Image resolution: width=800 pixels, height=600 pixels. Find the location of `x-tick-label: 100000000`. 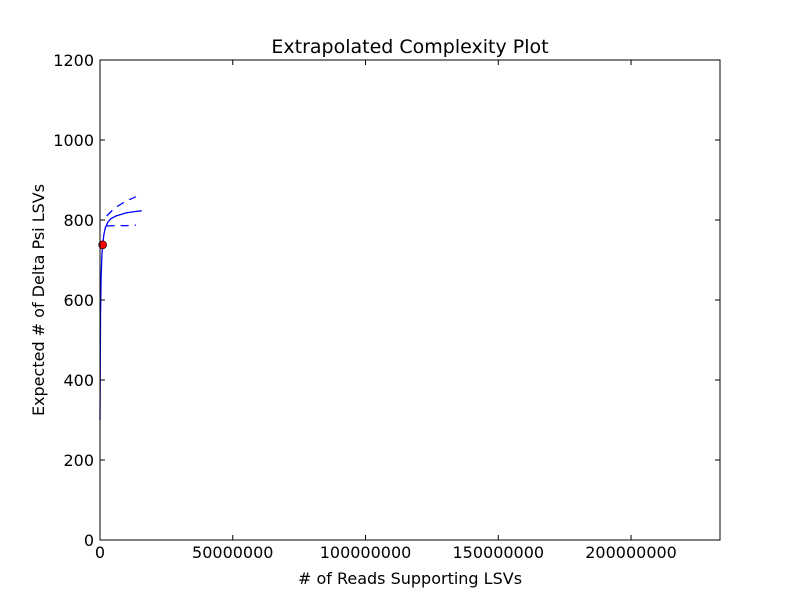

x-tick-label: 100000000 is located at coordinates (366, 552).